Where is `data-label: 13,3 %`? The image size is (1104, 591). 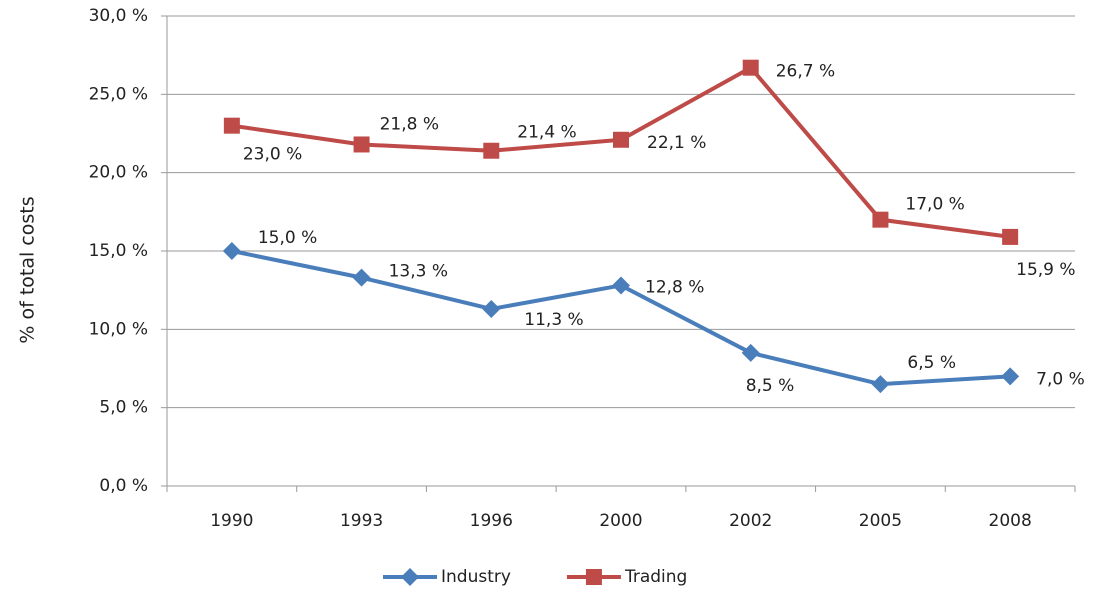
data-label: 13,3 % is located at coordinates (418, 272).